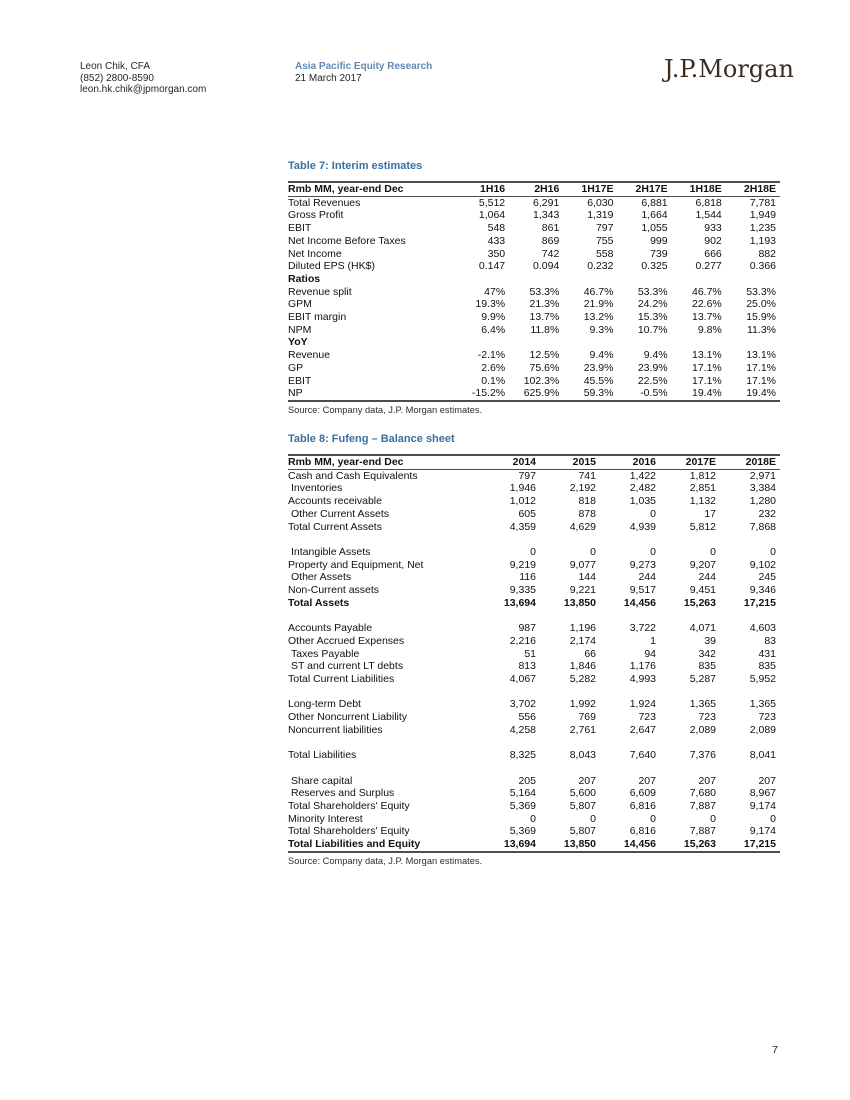 This screenshot has height=1100, width=850. What do you see at coordinates (582, 640) in the screenshot?
I see `cell-value: 2,174` at bounding box center [582, 640].